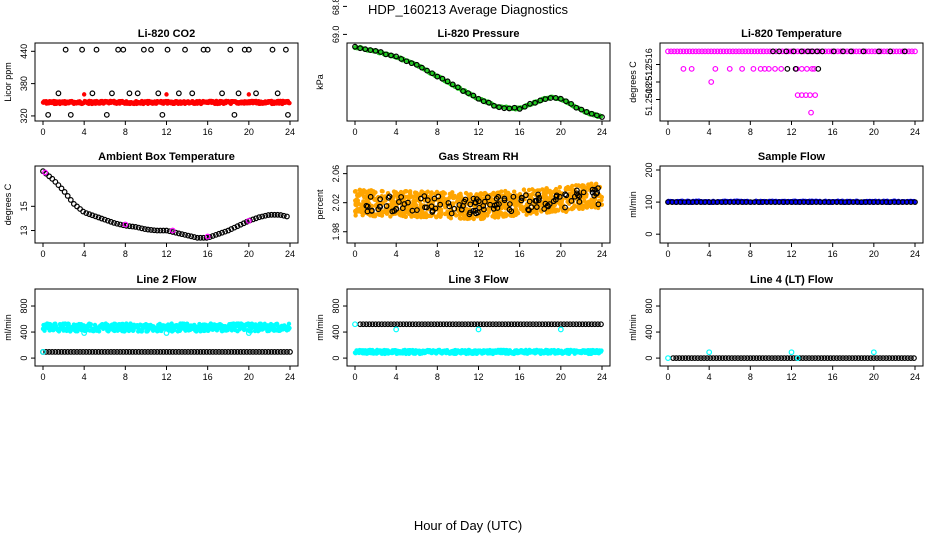 The width and height of the screenshot is (936, 540). What do you see at coordinates (633, 204) in the screenshot?
I see `y-axis-label: ml/min` at bounding box center [633, 204].